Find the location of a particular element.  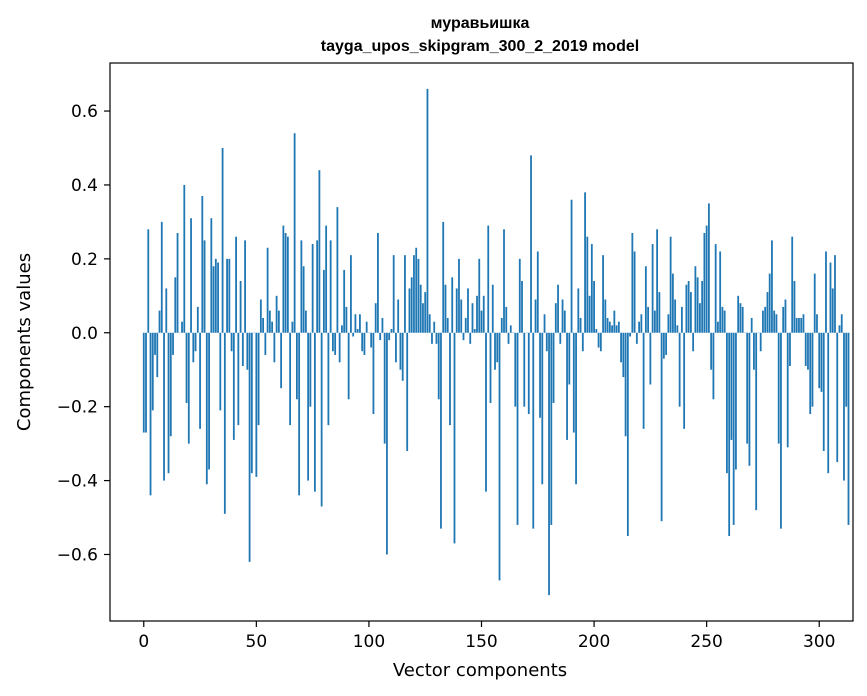

y-tick-label: 0.2 is located at coordinates (84, 260).